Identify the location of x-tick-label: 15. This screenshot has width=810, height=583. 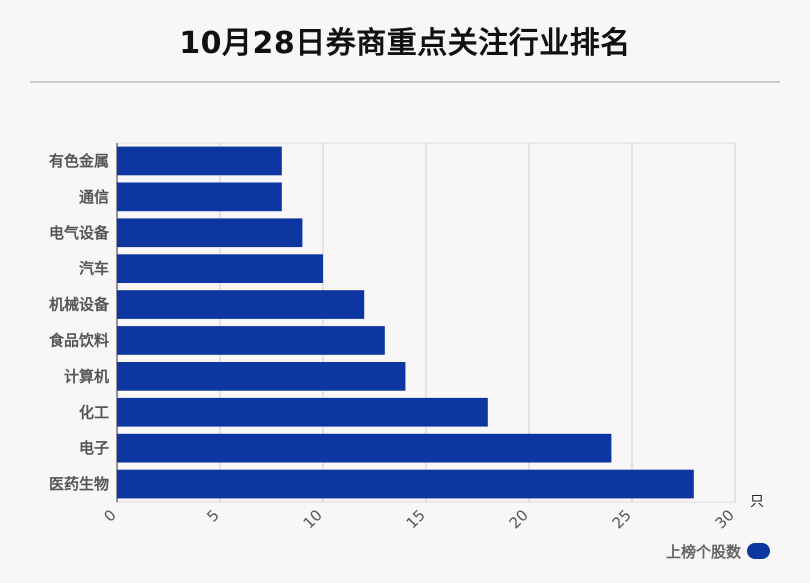
(416, 519).